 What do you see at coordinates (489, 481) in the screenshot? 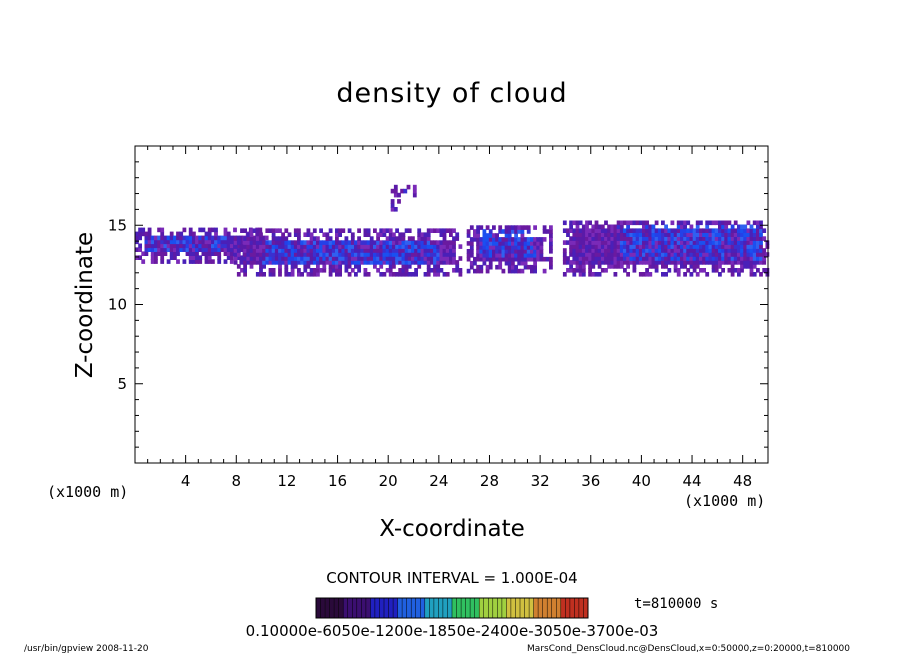
I see `x-tick-label: 28` at bounding box center [489, 481].